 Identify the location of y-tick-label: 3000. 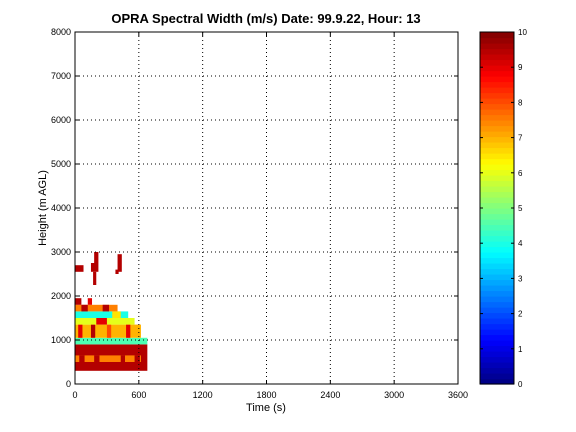
(61, 252).